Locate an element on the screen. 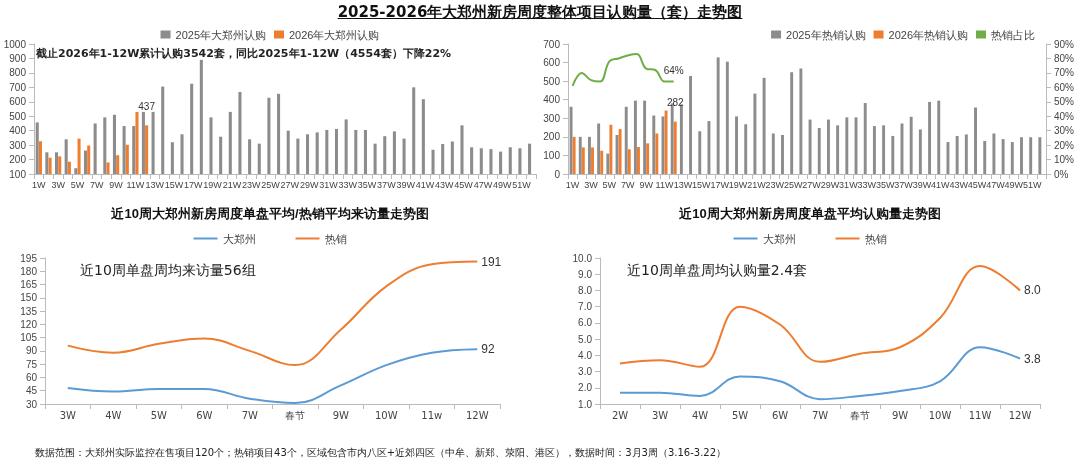 Image resolution: width=1080 pixels, height=464 pixels. y2-tick-label: 0% is located at coordinates (1061, 174).